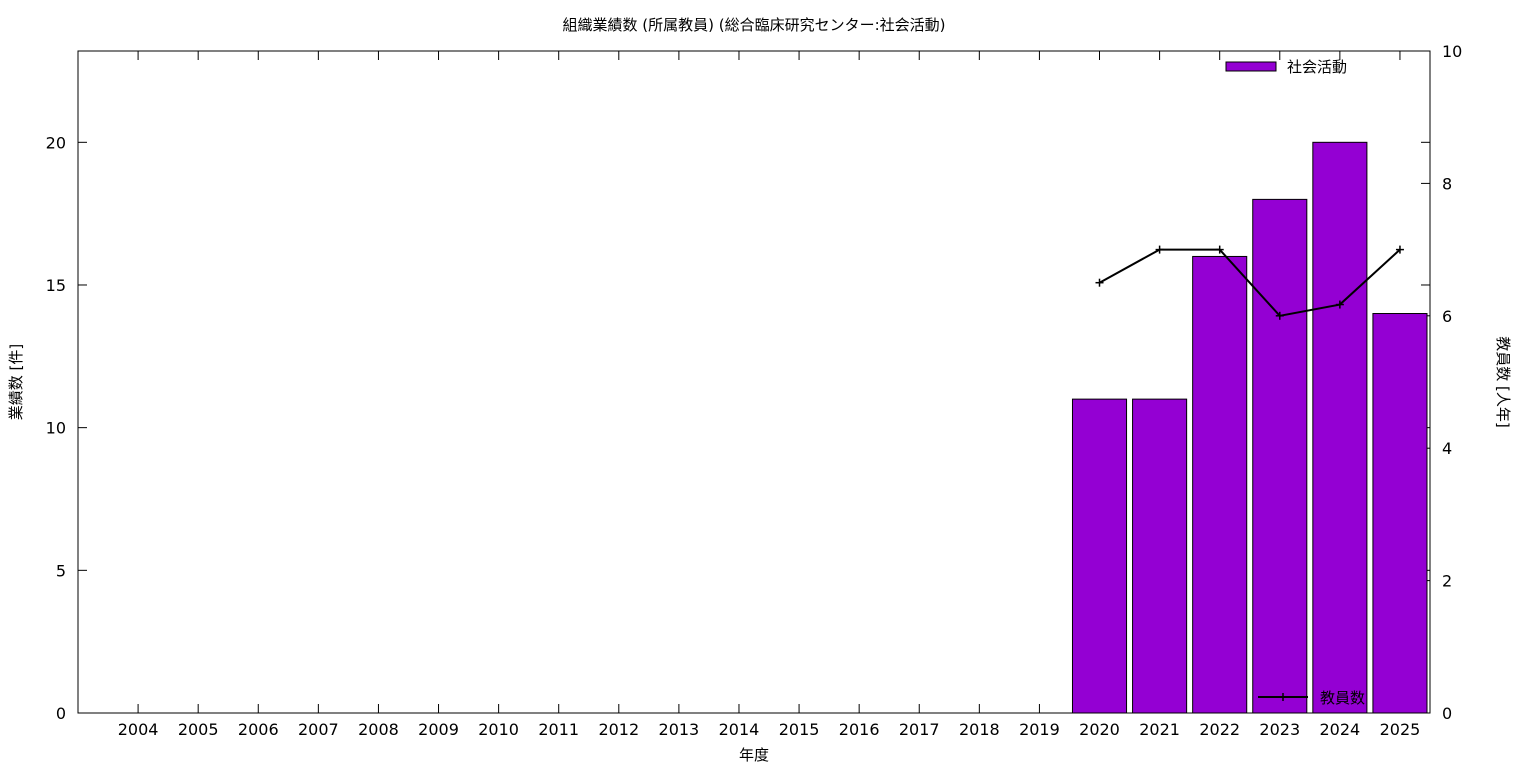 The height and width of the screenshot is (768, 1536). What do you see at coordinates (56, 428) in the screenshot?
I see `y-tick-label: 10` at bounding box center [56, 428].